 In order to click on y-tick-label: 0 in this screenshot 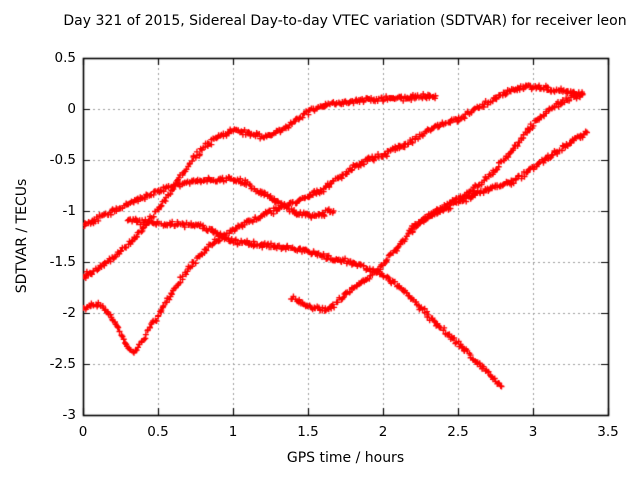, I will do `click(71, 109)`.